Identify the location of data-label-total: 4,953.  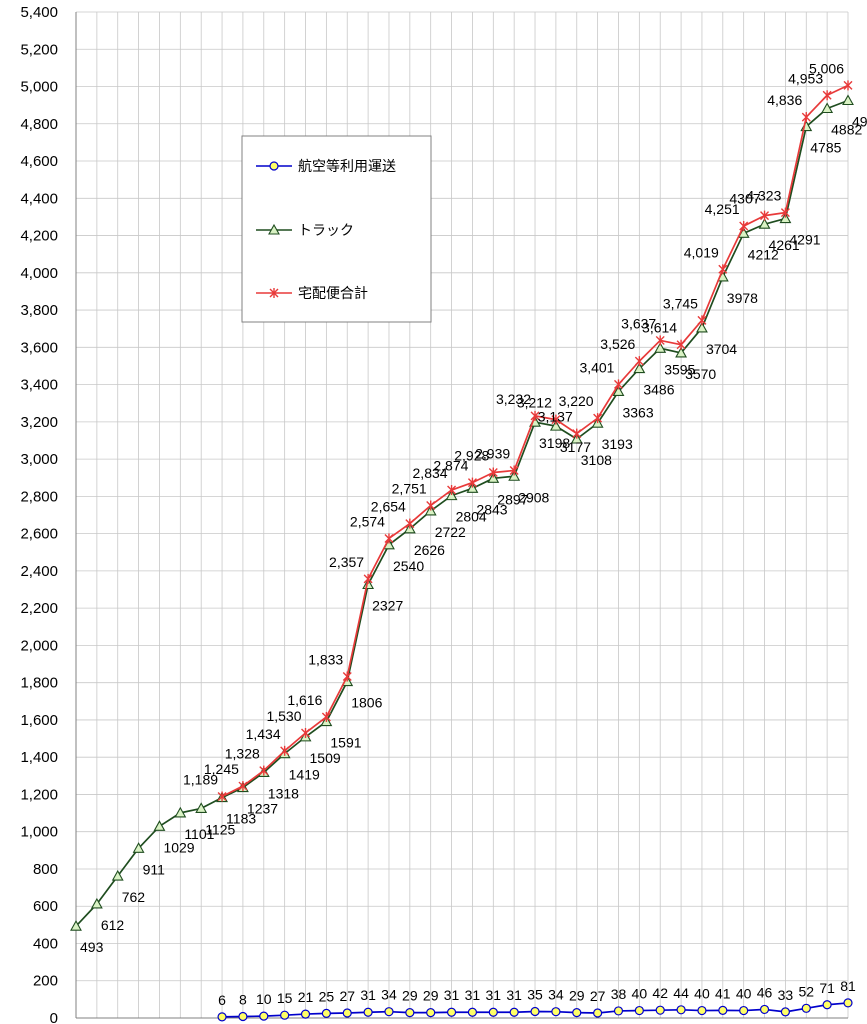
(805, 78).